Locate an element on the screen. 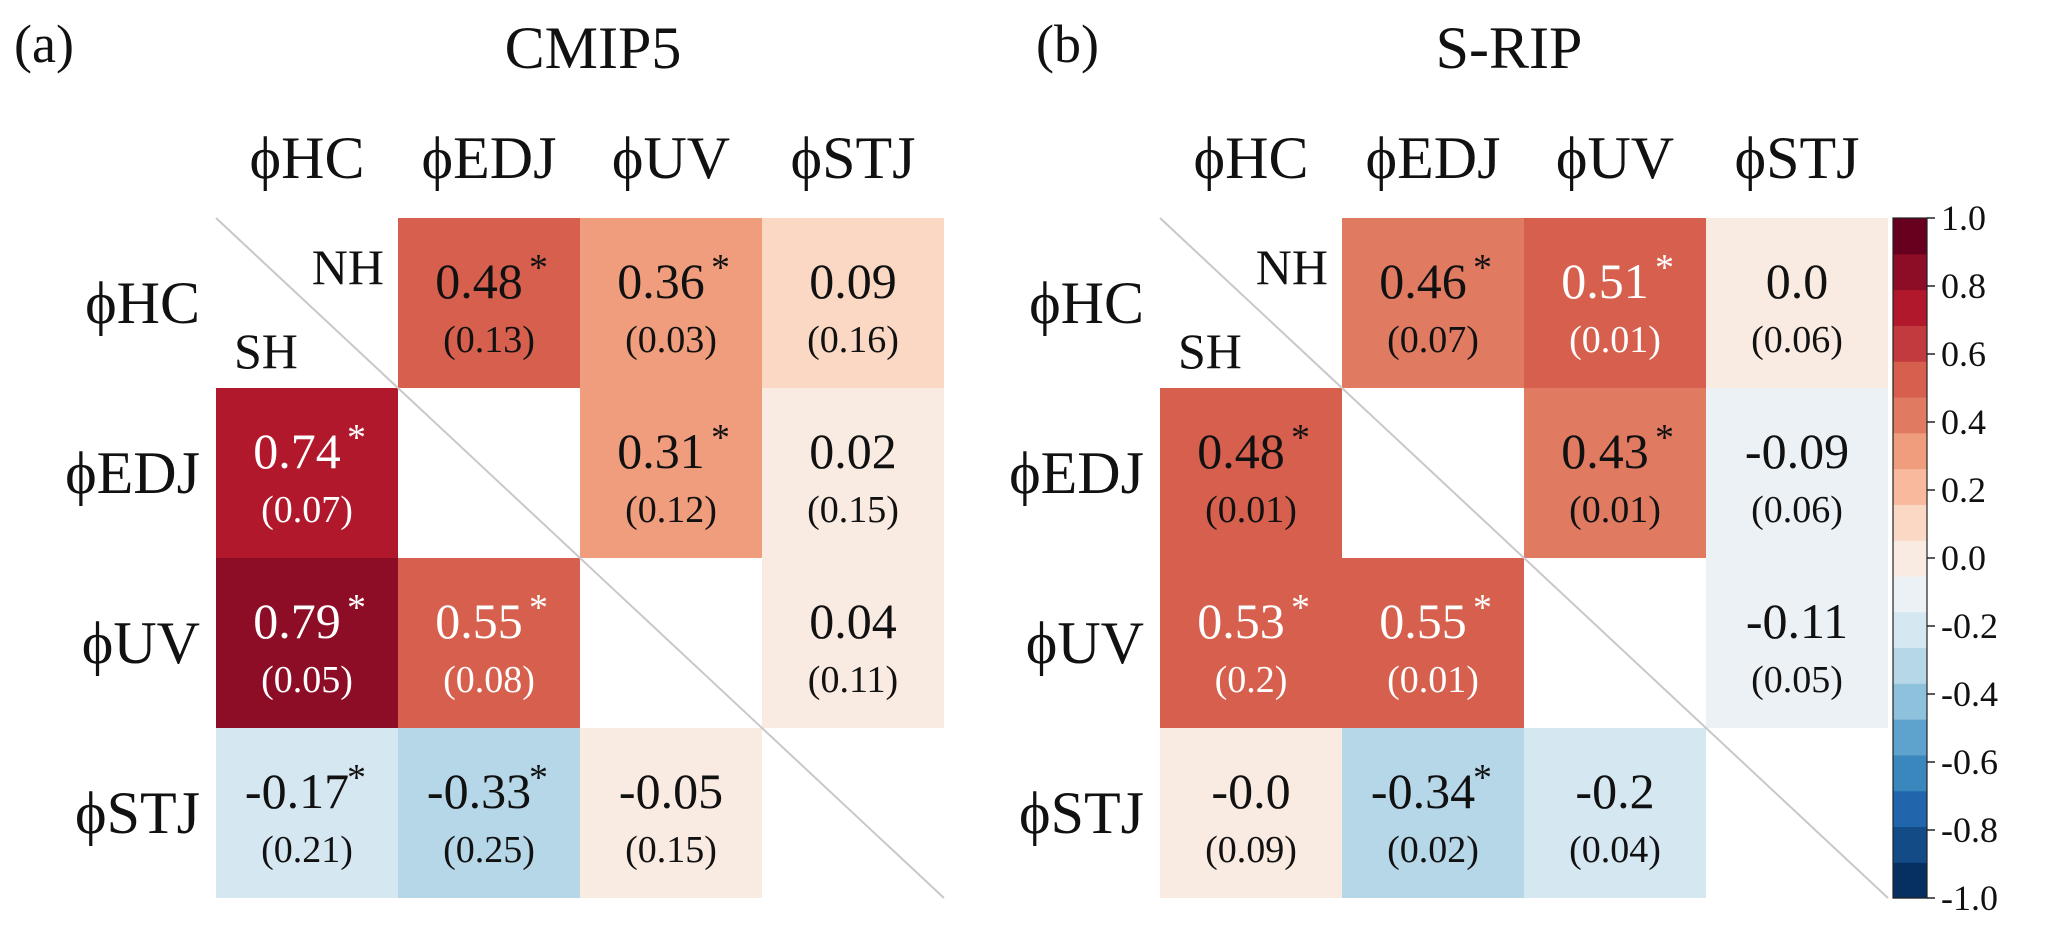 The height and width of the screenshot is (934, 2067). colorbar-tick-label: -0.2 is located at coordinates (1969, 626).